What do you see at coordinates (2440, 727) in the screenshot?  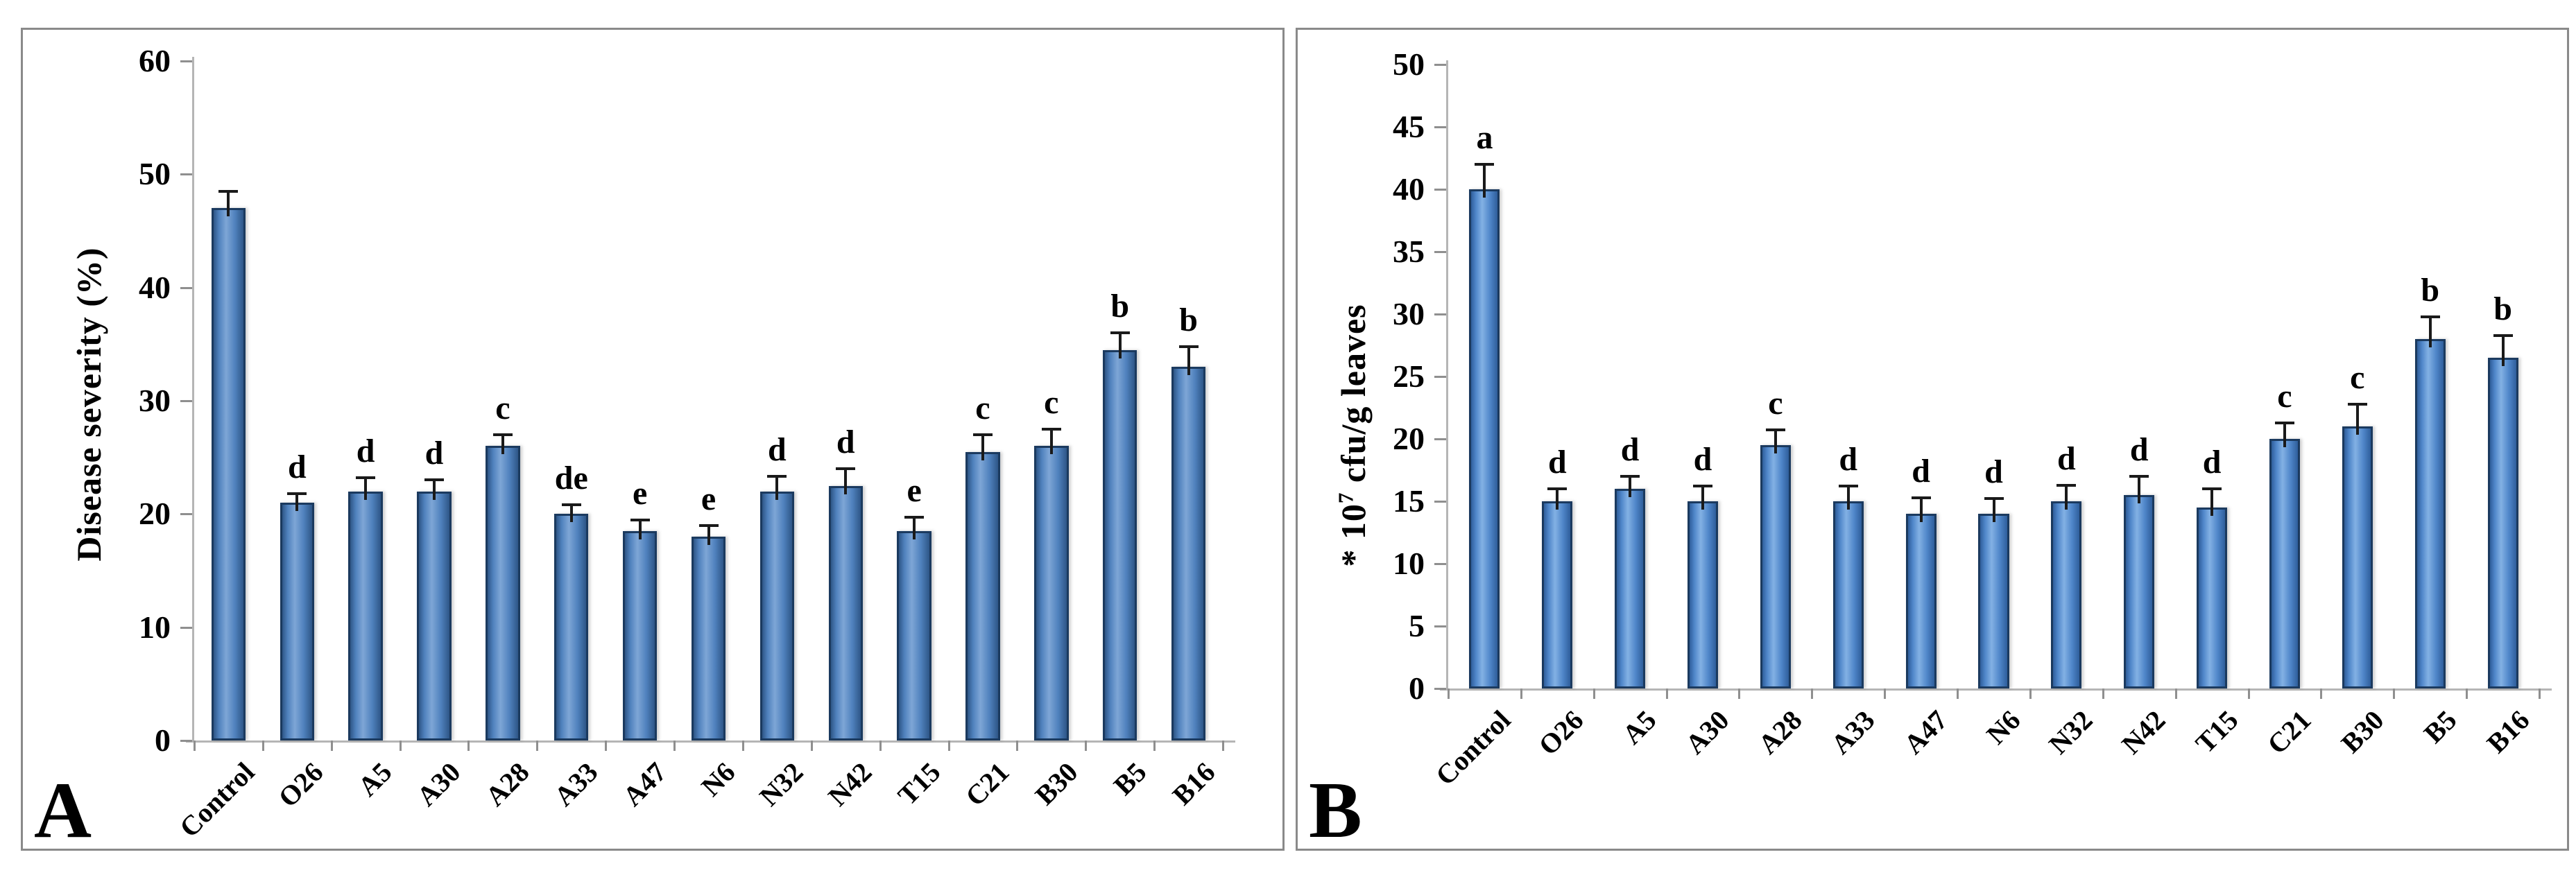 I see `x-category-label: B5` at bounding box center [2440, 727].